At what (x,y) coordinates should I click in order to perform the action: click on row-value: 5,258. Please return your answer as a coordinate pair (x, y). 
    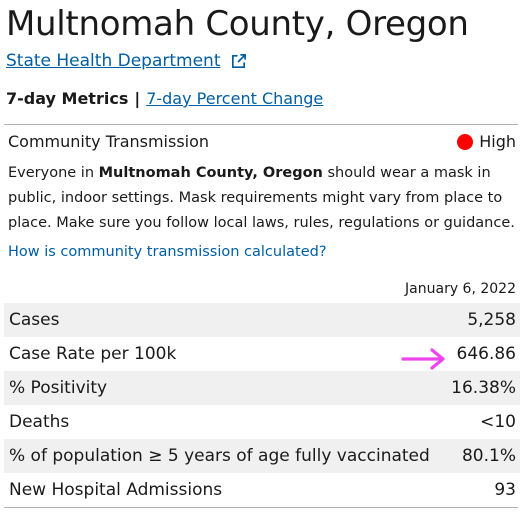
    Looking at the image, I should click on (491, 320).